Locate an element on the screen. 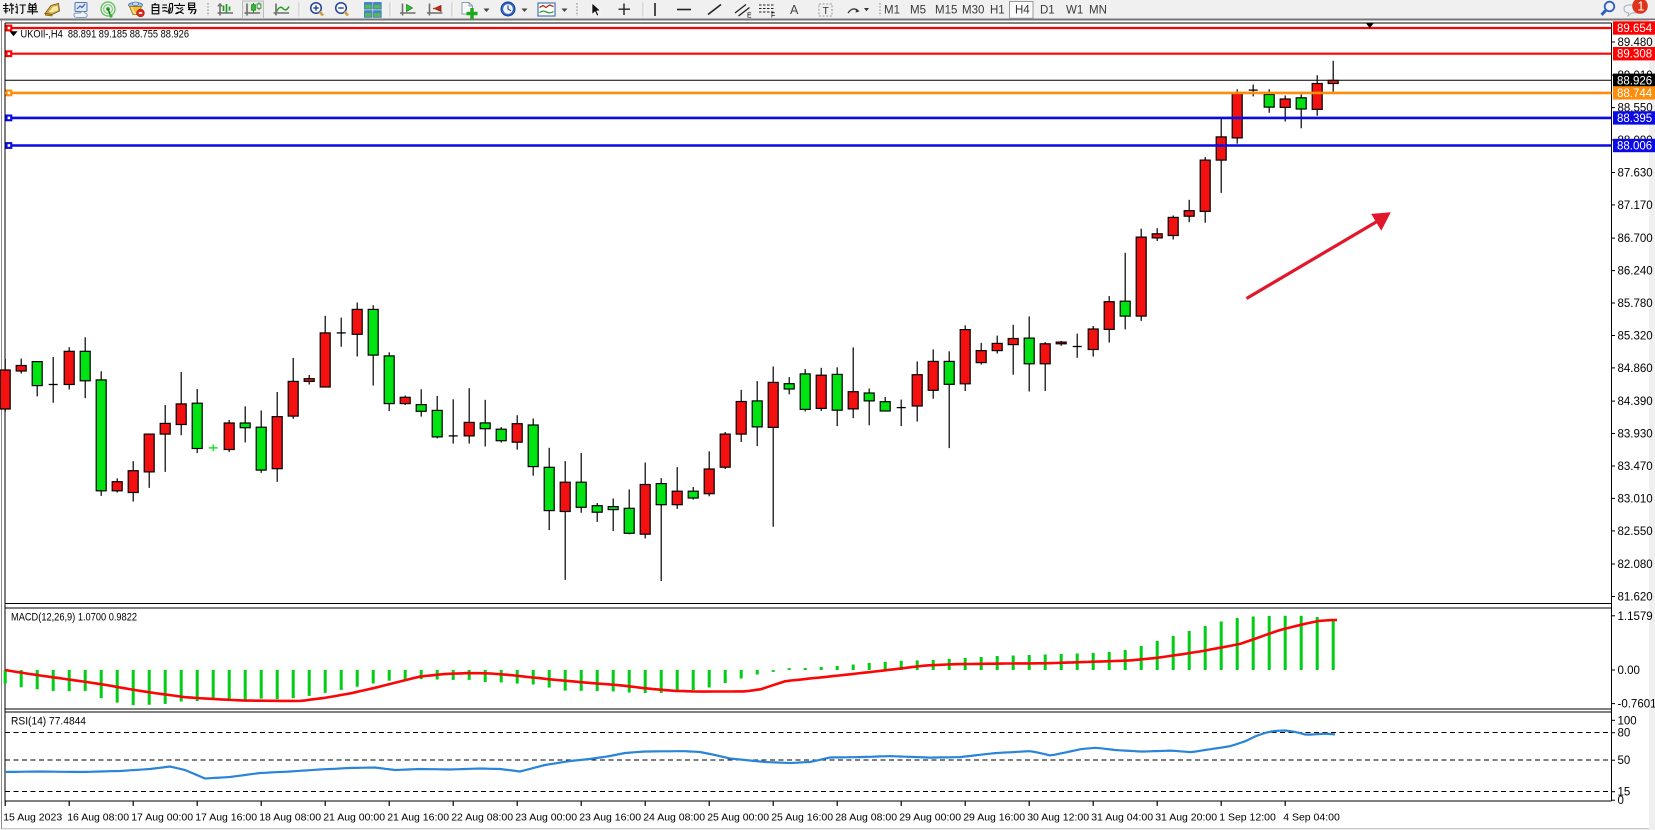  svg-text: 83.010 is located at coordinates (1635, 499).